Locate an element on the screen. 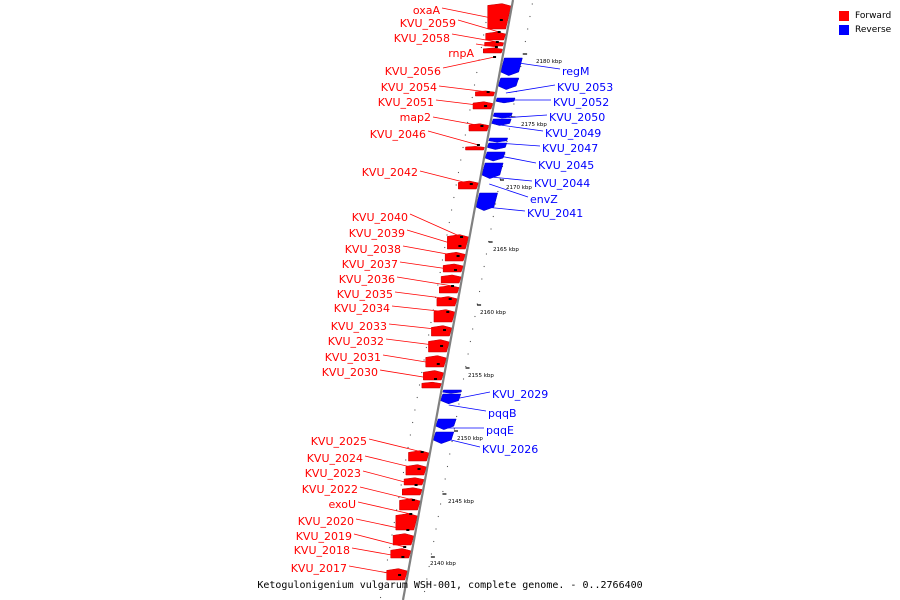 The height and width of the screenshot is (600, 900). reverse-gene-label-4: KVU_2049 is located at coordinates (573, 133).